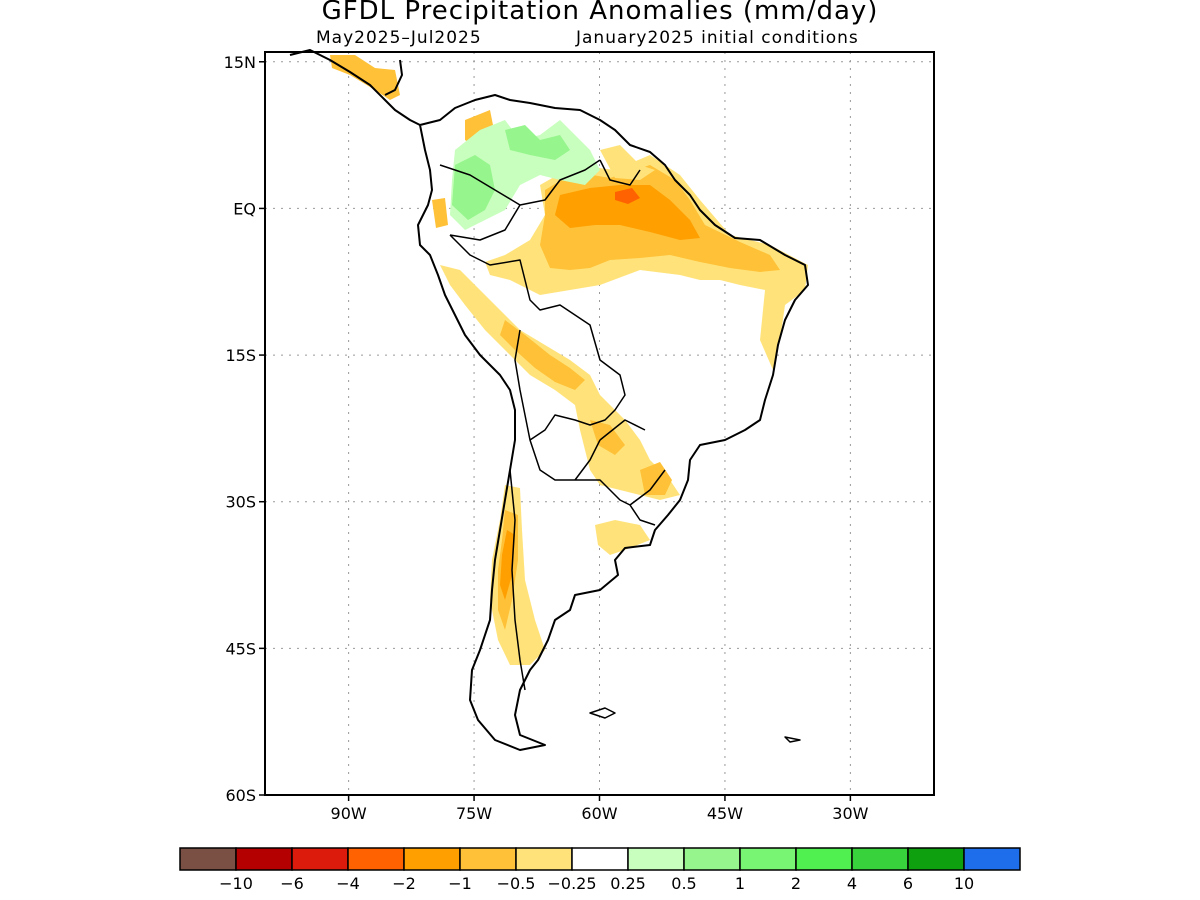 The width and height of the screenshot is (1200, 900). Describe the element at coordinates (240, 429) in the screenshot. I see `latitude-labels: 15N EQ 15S 30S 45S 60S` at that location.